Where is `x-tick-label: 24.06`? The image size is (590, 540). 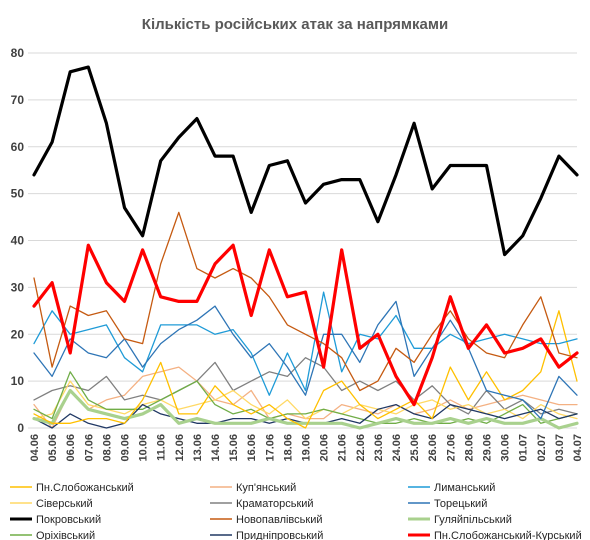 x-tick-label: 24.06 is located at coordinates (397, 448).